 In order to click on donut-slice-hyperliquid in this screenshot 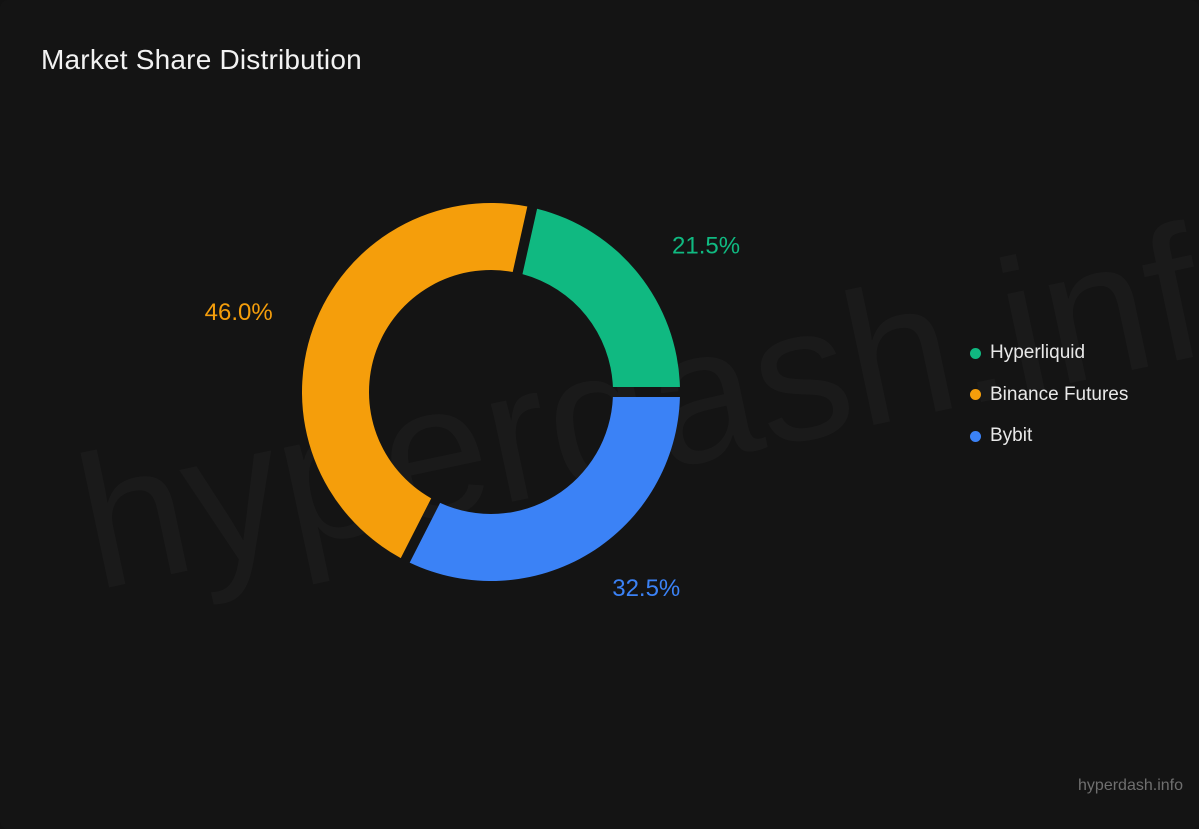, I will do `click(601, 298)`.